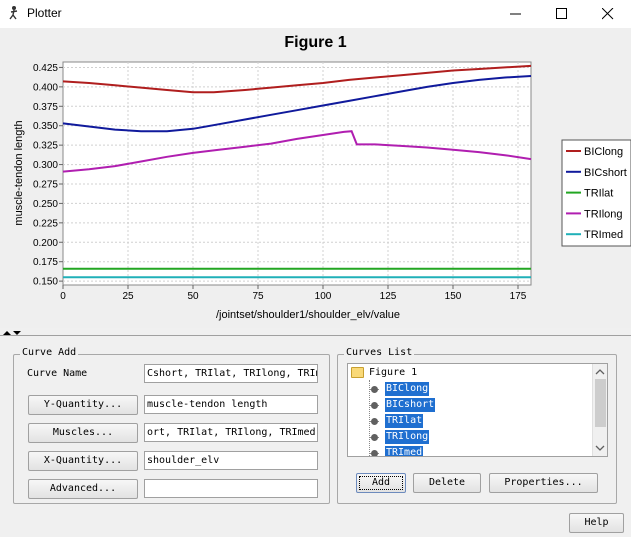 This screenshot has width=631, height=537. What do you see at coordinates (393, 372) in the screenshot?
I see `tree-root-label: Figure 1` at bounding box center [393, 372].